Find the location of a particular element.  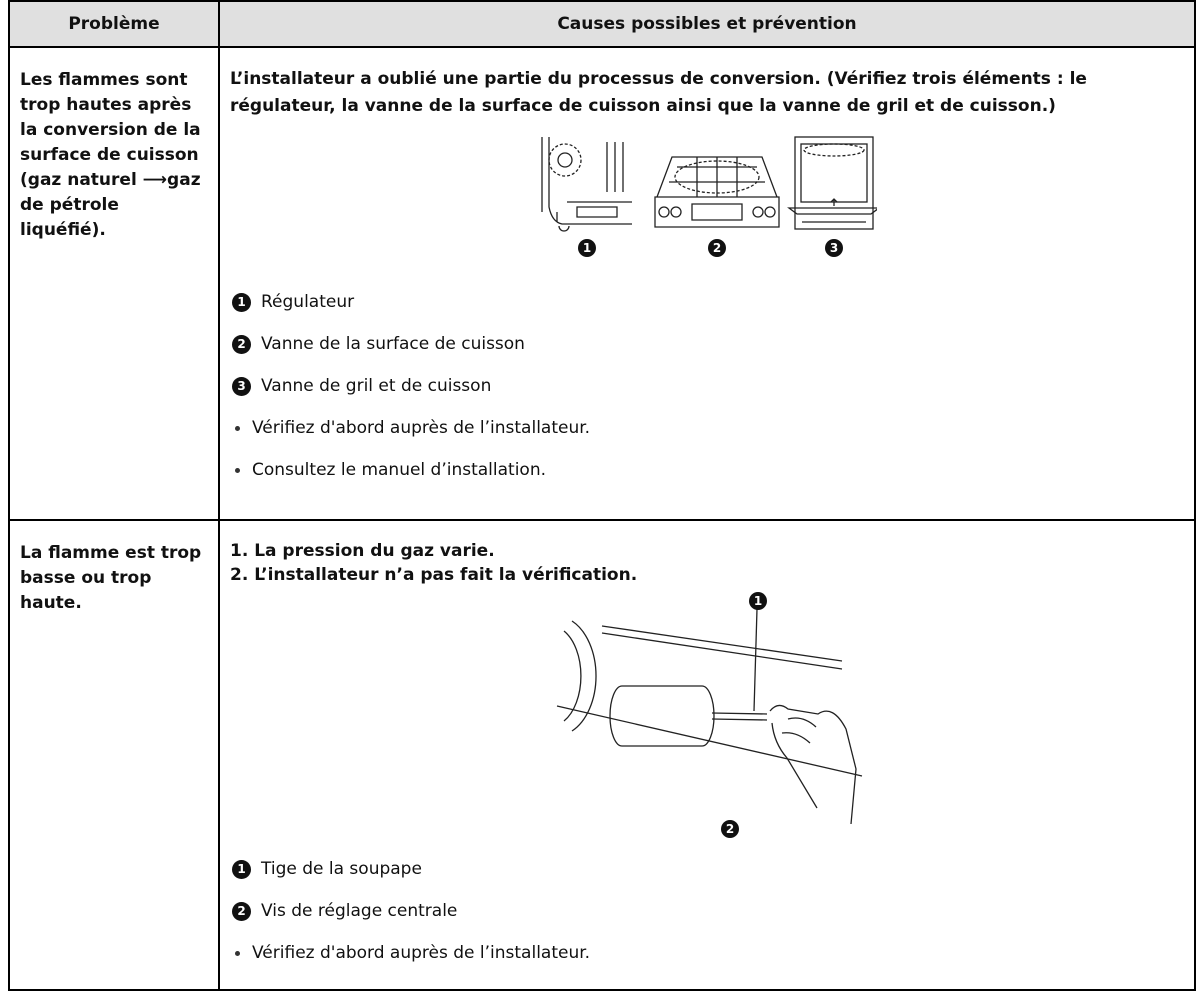

figure-callouts: 1 2 is located at coordinates (744, 715).